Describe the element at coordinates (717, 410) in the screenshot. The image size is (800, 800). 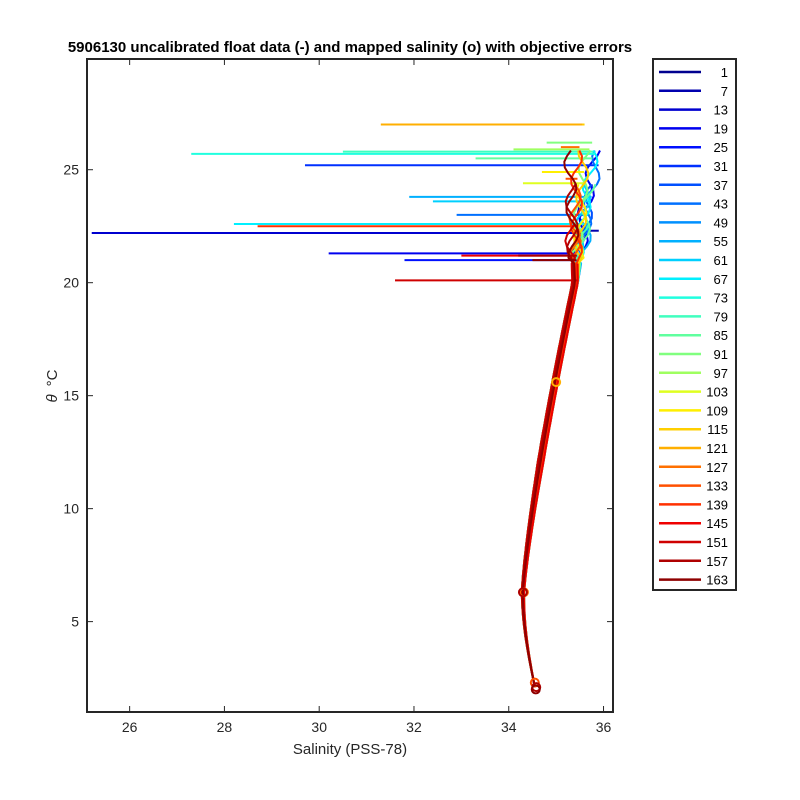
I see `legend-label-109: 109` at that location.